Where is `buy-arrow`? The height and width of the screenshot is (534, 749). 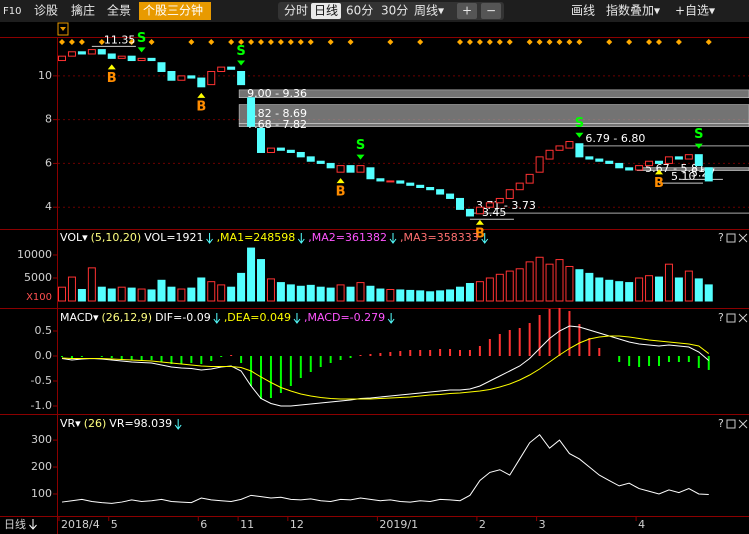
buy-arrow is located at coordinates (479, 222).